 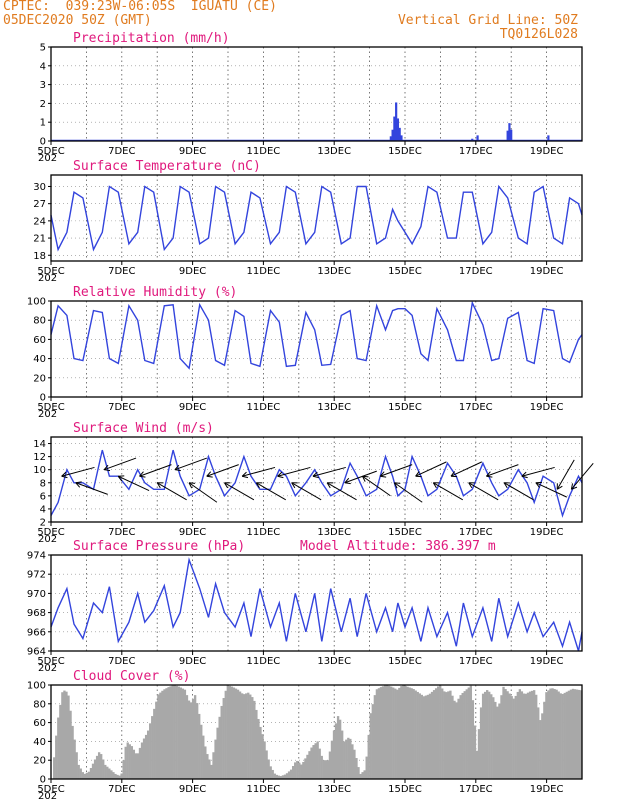 I want to click on x-tick-label: 5DEC, so click(x=50, y=661).